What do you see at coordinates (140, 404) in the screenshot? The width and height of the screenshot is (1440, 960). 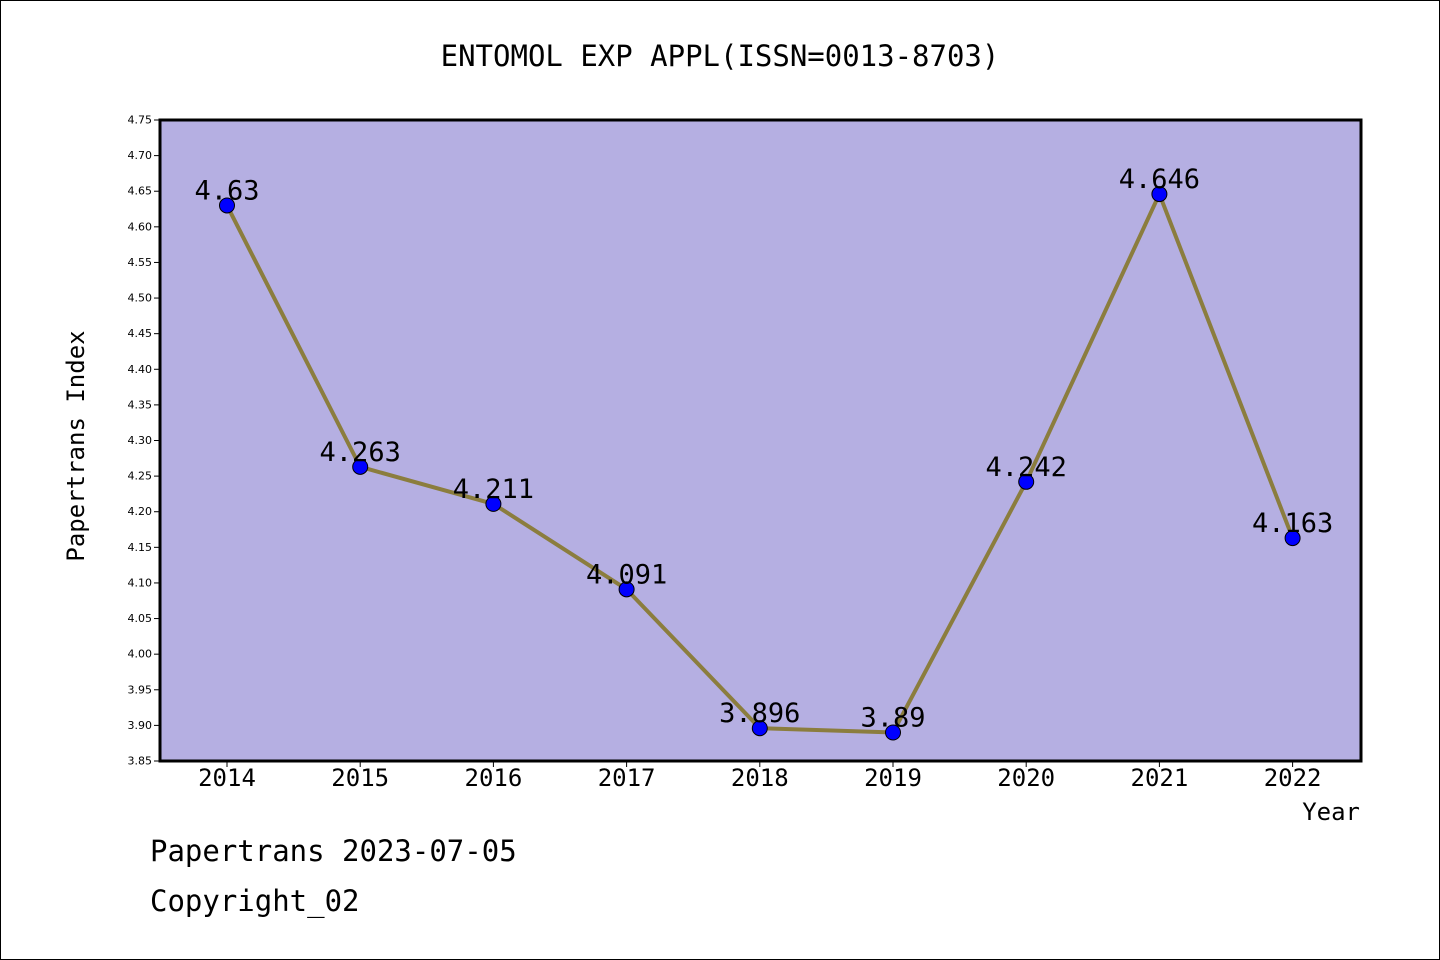 I see `y-tick-label: 4.35` at bounding box center [140, 404].